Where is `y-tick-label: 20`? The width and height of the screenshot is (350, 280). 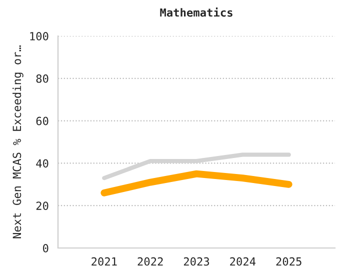 y-tick-label: 20 is located at coordinates (42, 206).